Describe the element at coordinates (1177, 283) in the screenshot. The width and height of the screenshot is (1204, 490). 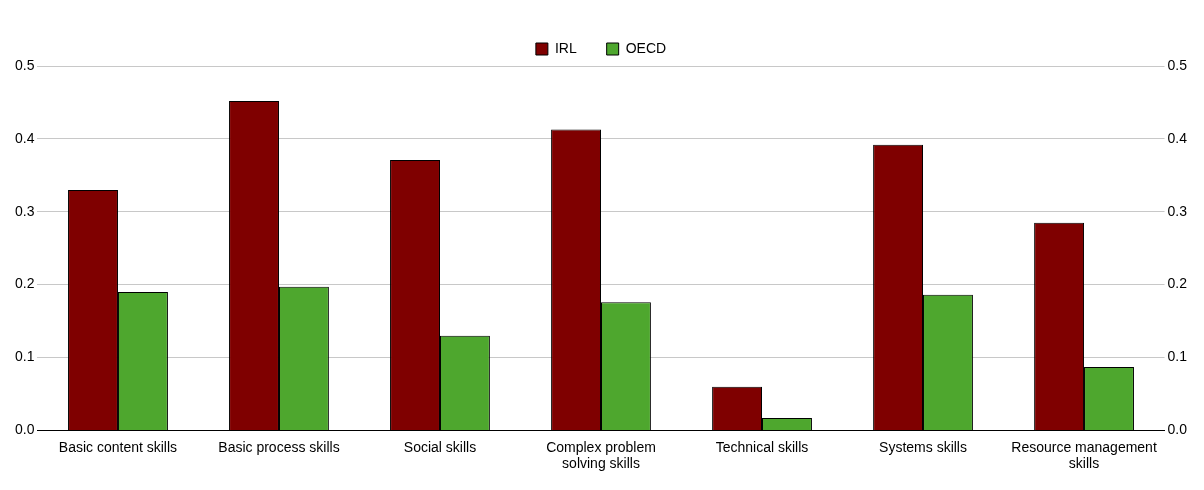
I see `y2-tick-label: 0.2` at that location.